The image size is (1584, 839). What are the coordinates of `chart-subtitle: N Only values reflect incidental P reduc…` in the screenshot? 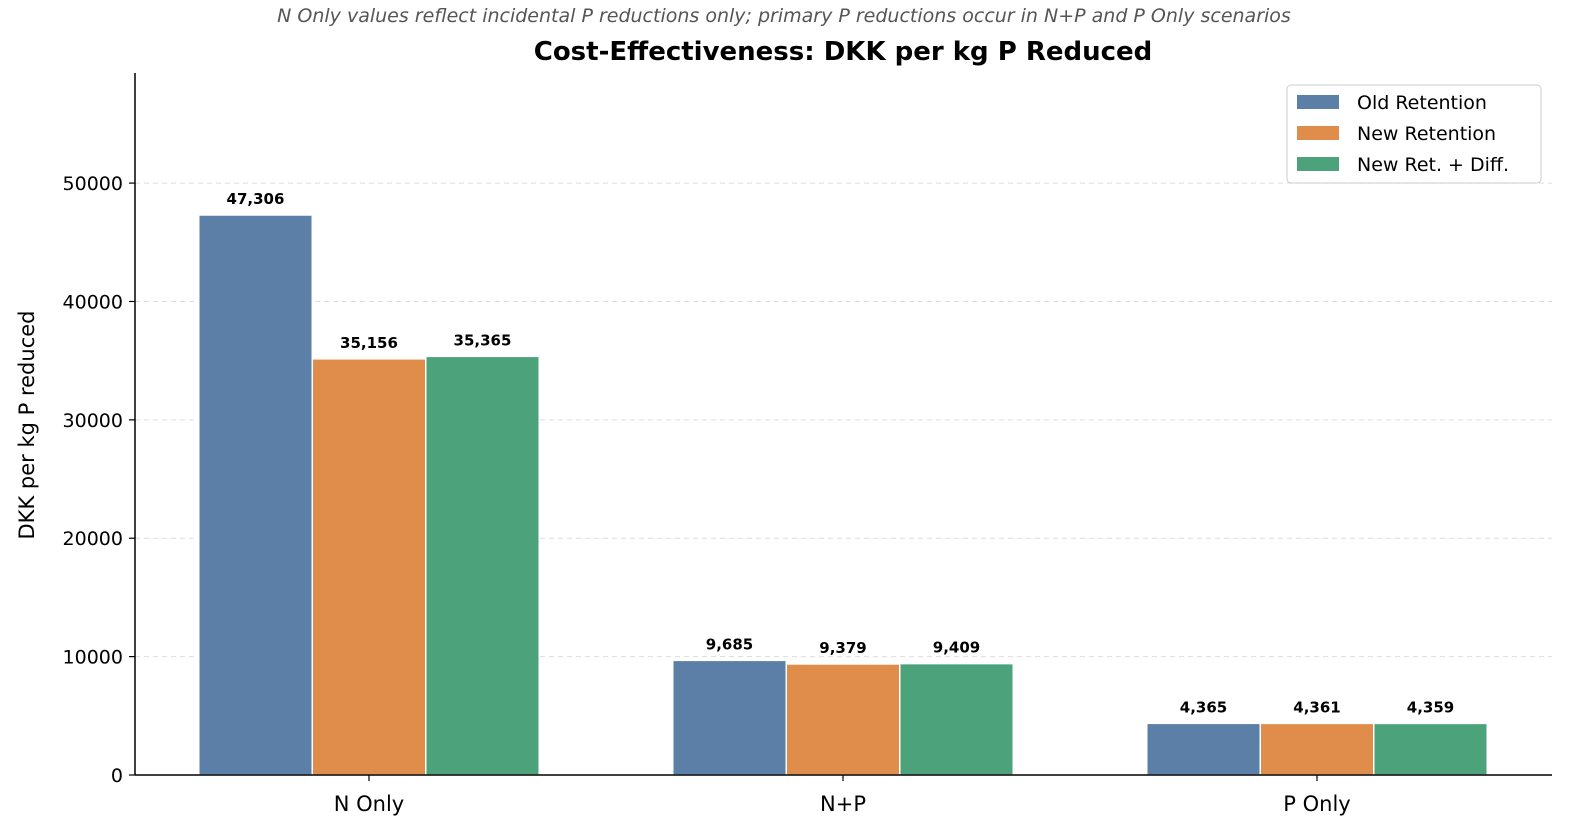 It's located at (784, 16).